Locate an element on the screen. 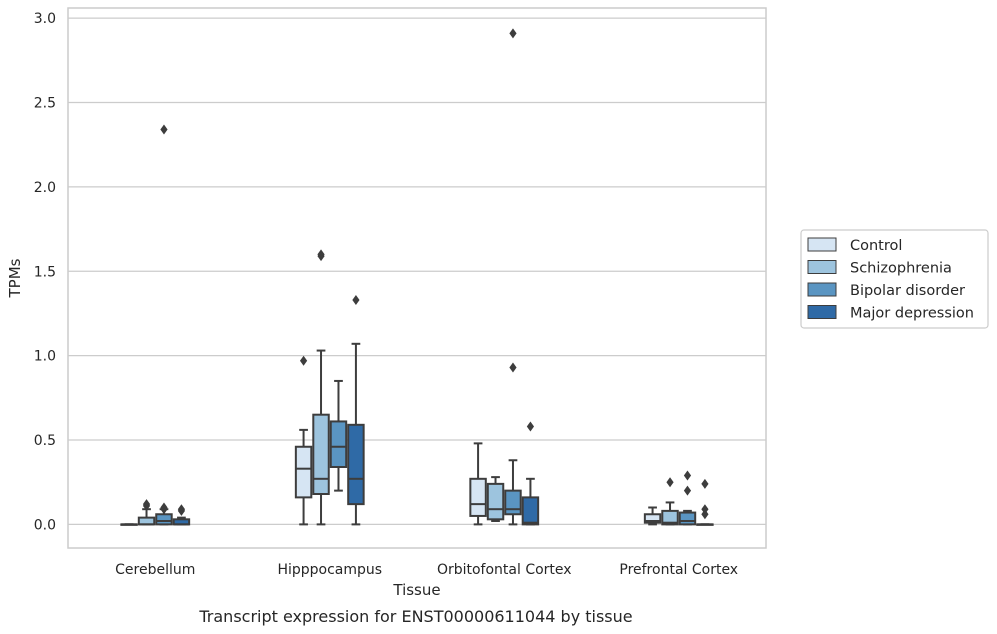  y-tick-label: 0.0 is located at coordinates (45, 525).